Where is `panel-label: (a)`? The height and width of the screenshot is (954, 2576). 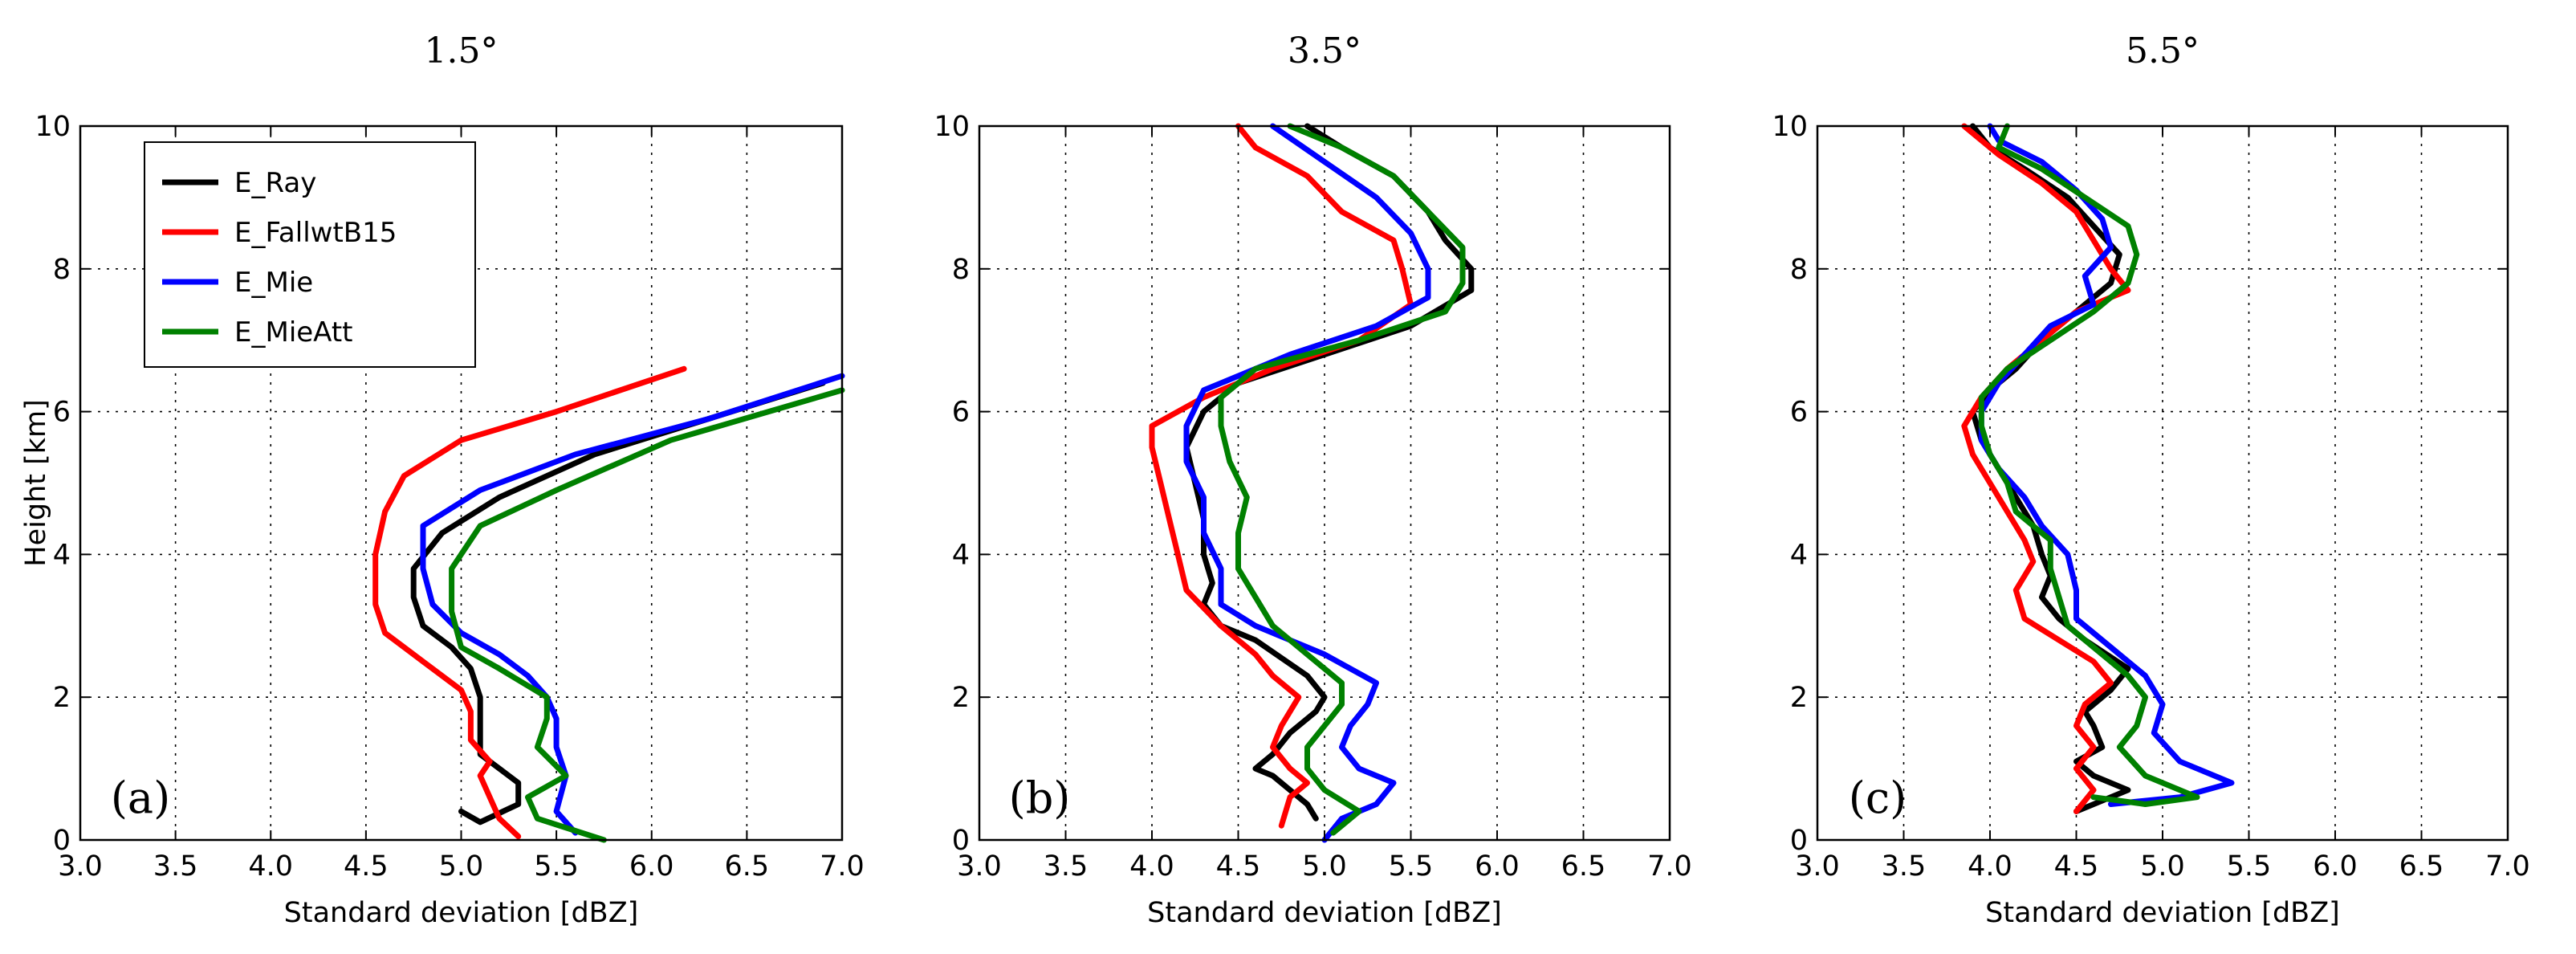
panel-label: (a) is located at coordinates (140, 798).